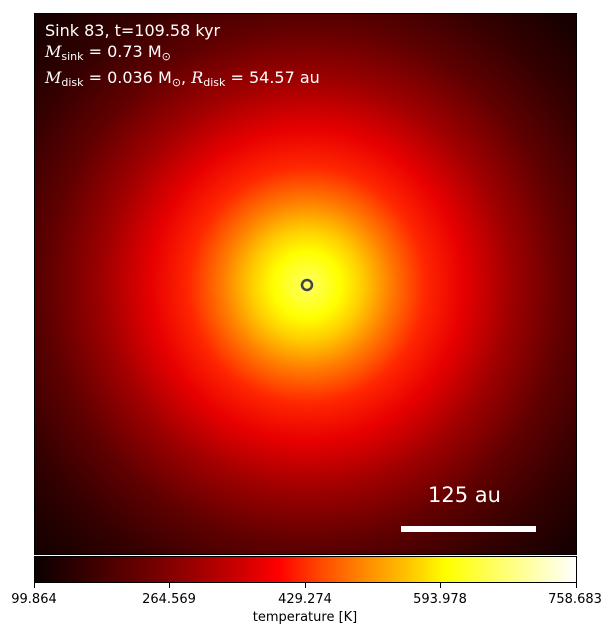 Image resolution: width=615 pixels, height=636 pixels. Describe the element at coordinates (468, 529) in the screenshot. I see `scale-bar` at that location.